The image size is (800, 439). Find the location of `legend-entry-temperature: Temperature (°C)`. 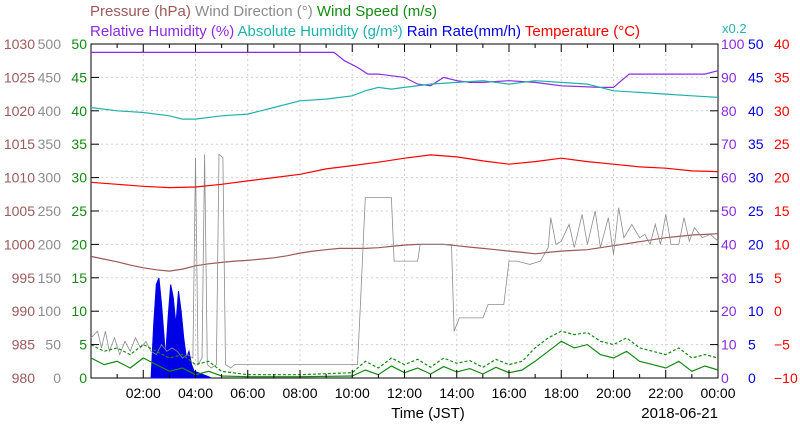

legend-entry-temperature: Temperature (°C) is located at coordinates (580, 31).